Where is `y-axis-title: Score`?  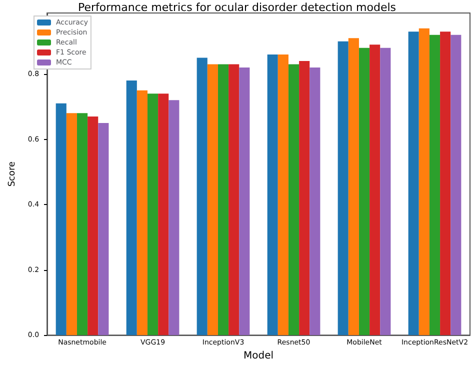 y-axis-title: Score is located at coordinates (13, 173).